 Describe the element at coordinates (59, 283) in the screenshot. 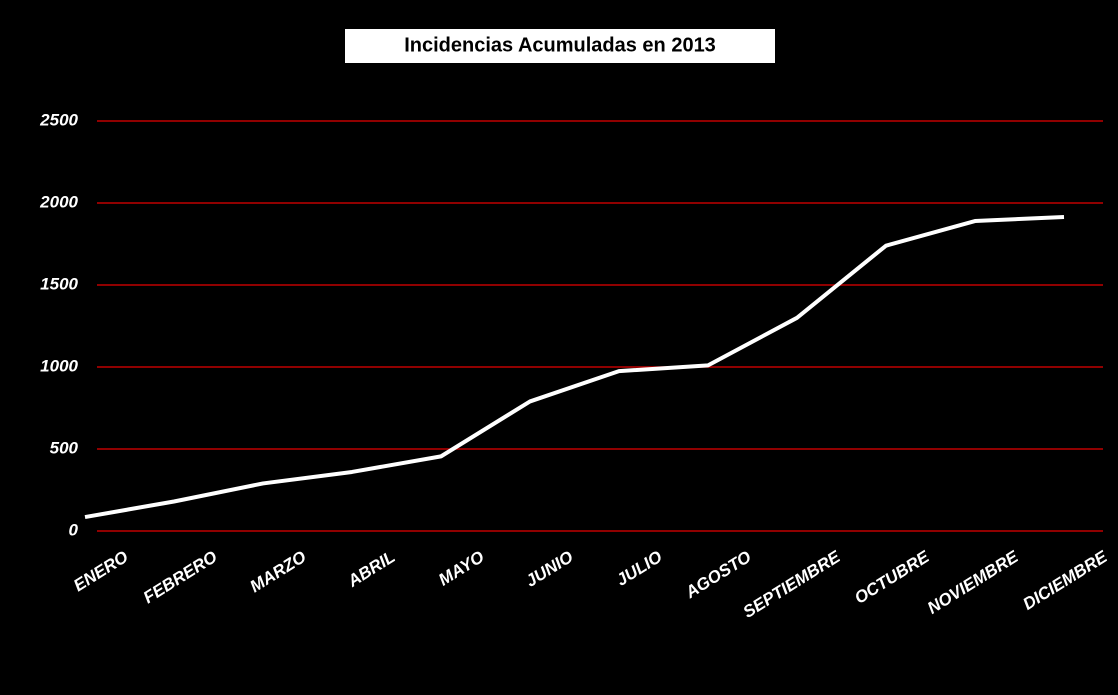

I see `y-tick-label: 1500` at that location.